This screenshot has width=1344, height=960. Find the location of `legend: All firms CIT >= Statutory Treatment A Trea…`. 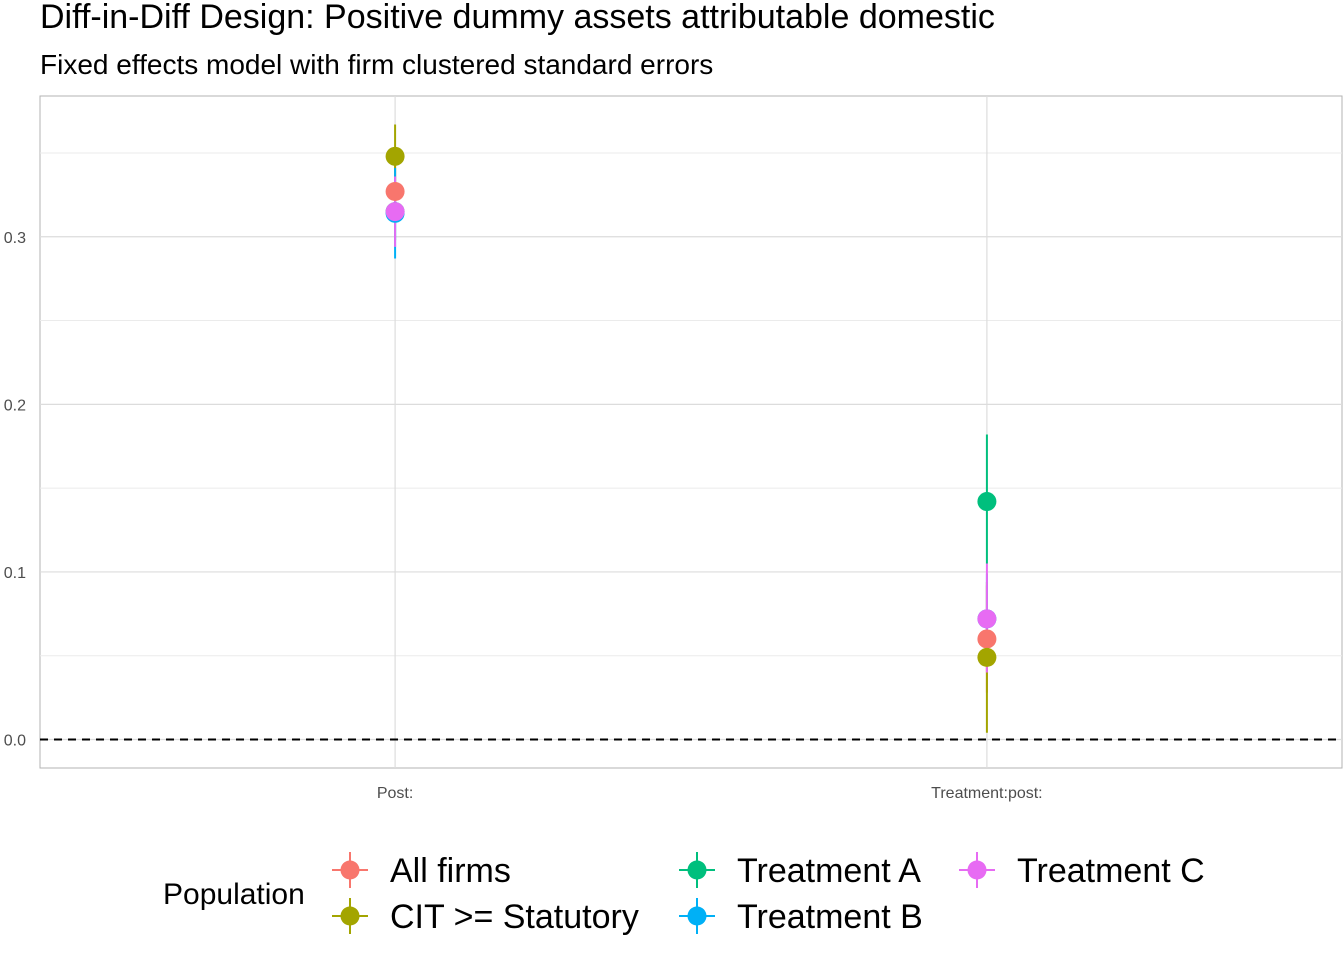

legend: All firms CIT >= Statutory Treatment A Trea… is located at coordinates (768, 894).